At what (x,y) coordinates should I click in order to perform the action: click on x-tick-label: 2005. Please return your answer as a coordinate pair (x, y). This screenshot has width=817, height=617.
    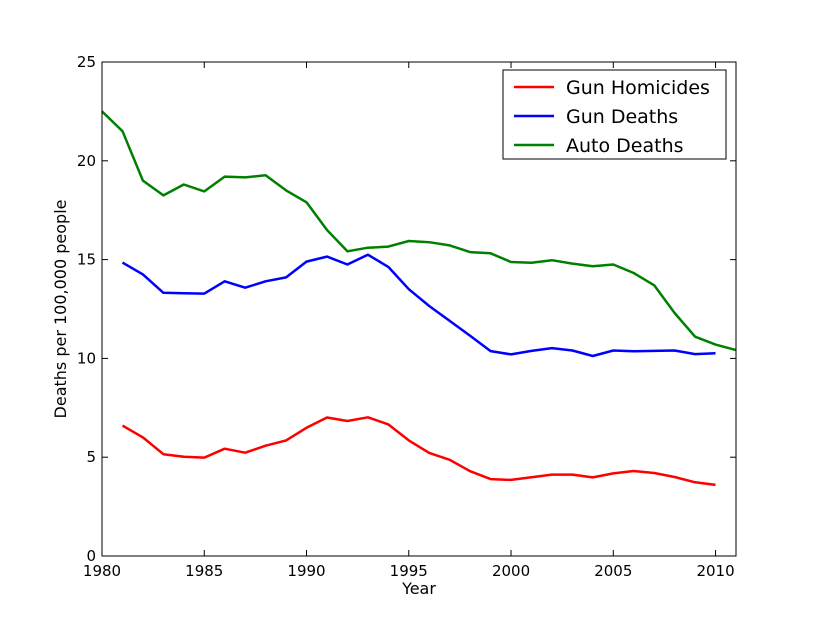
    Looking at the image, I should click on (613, 571).